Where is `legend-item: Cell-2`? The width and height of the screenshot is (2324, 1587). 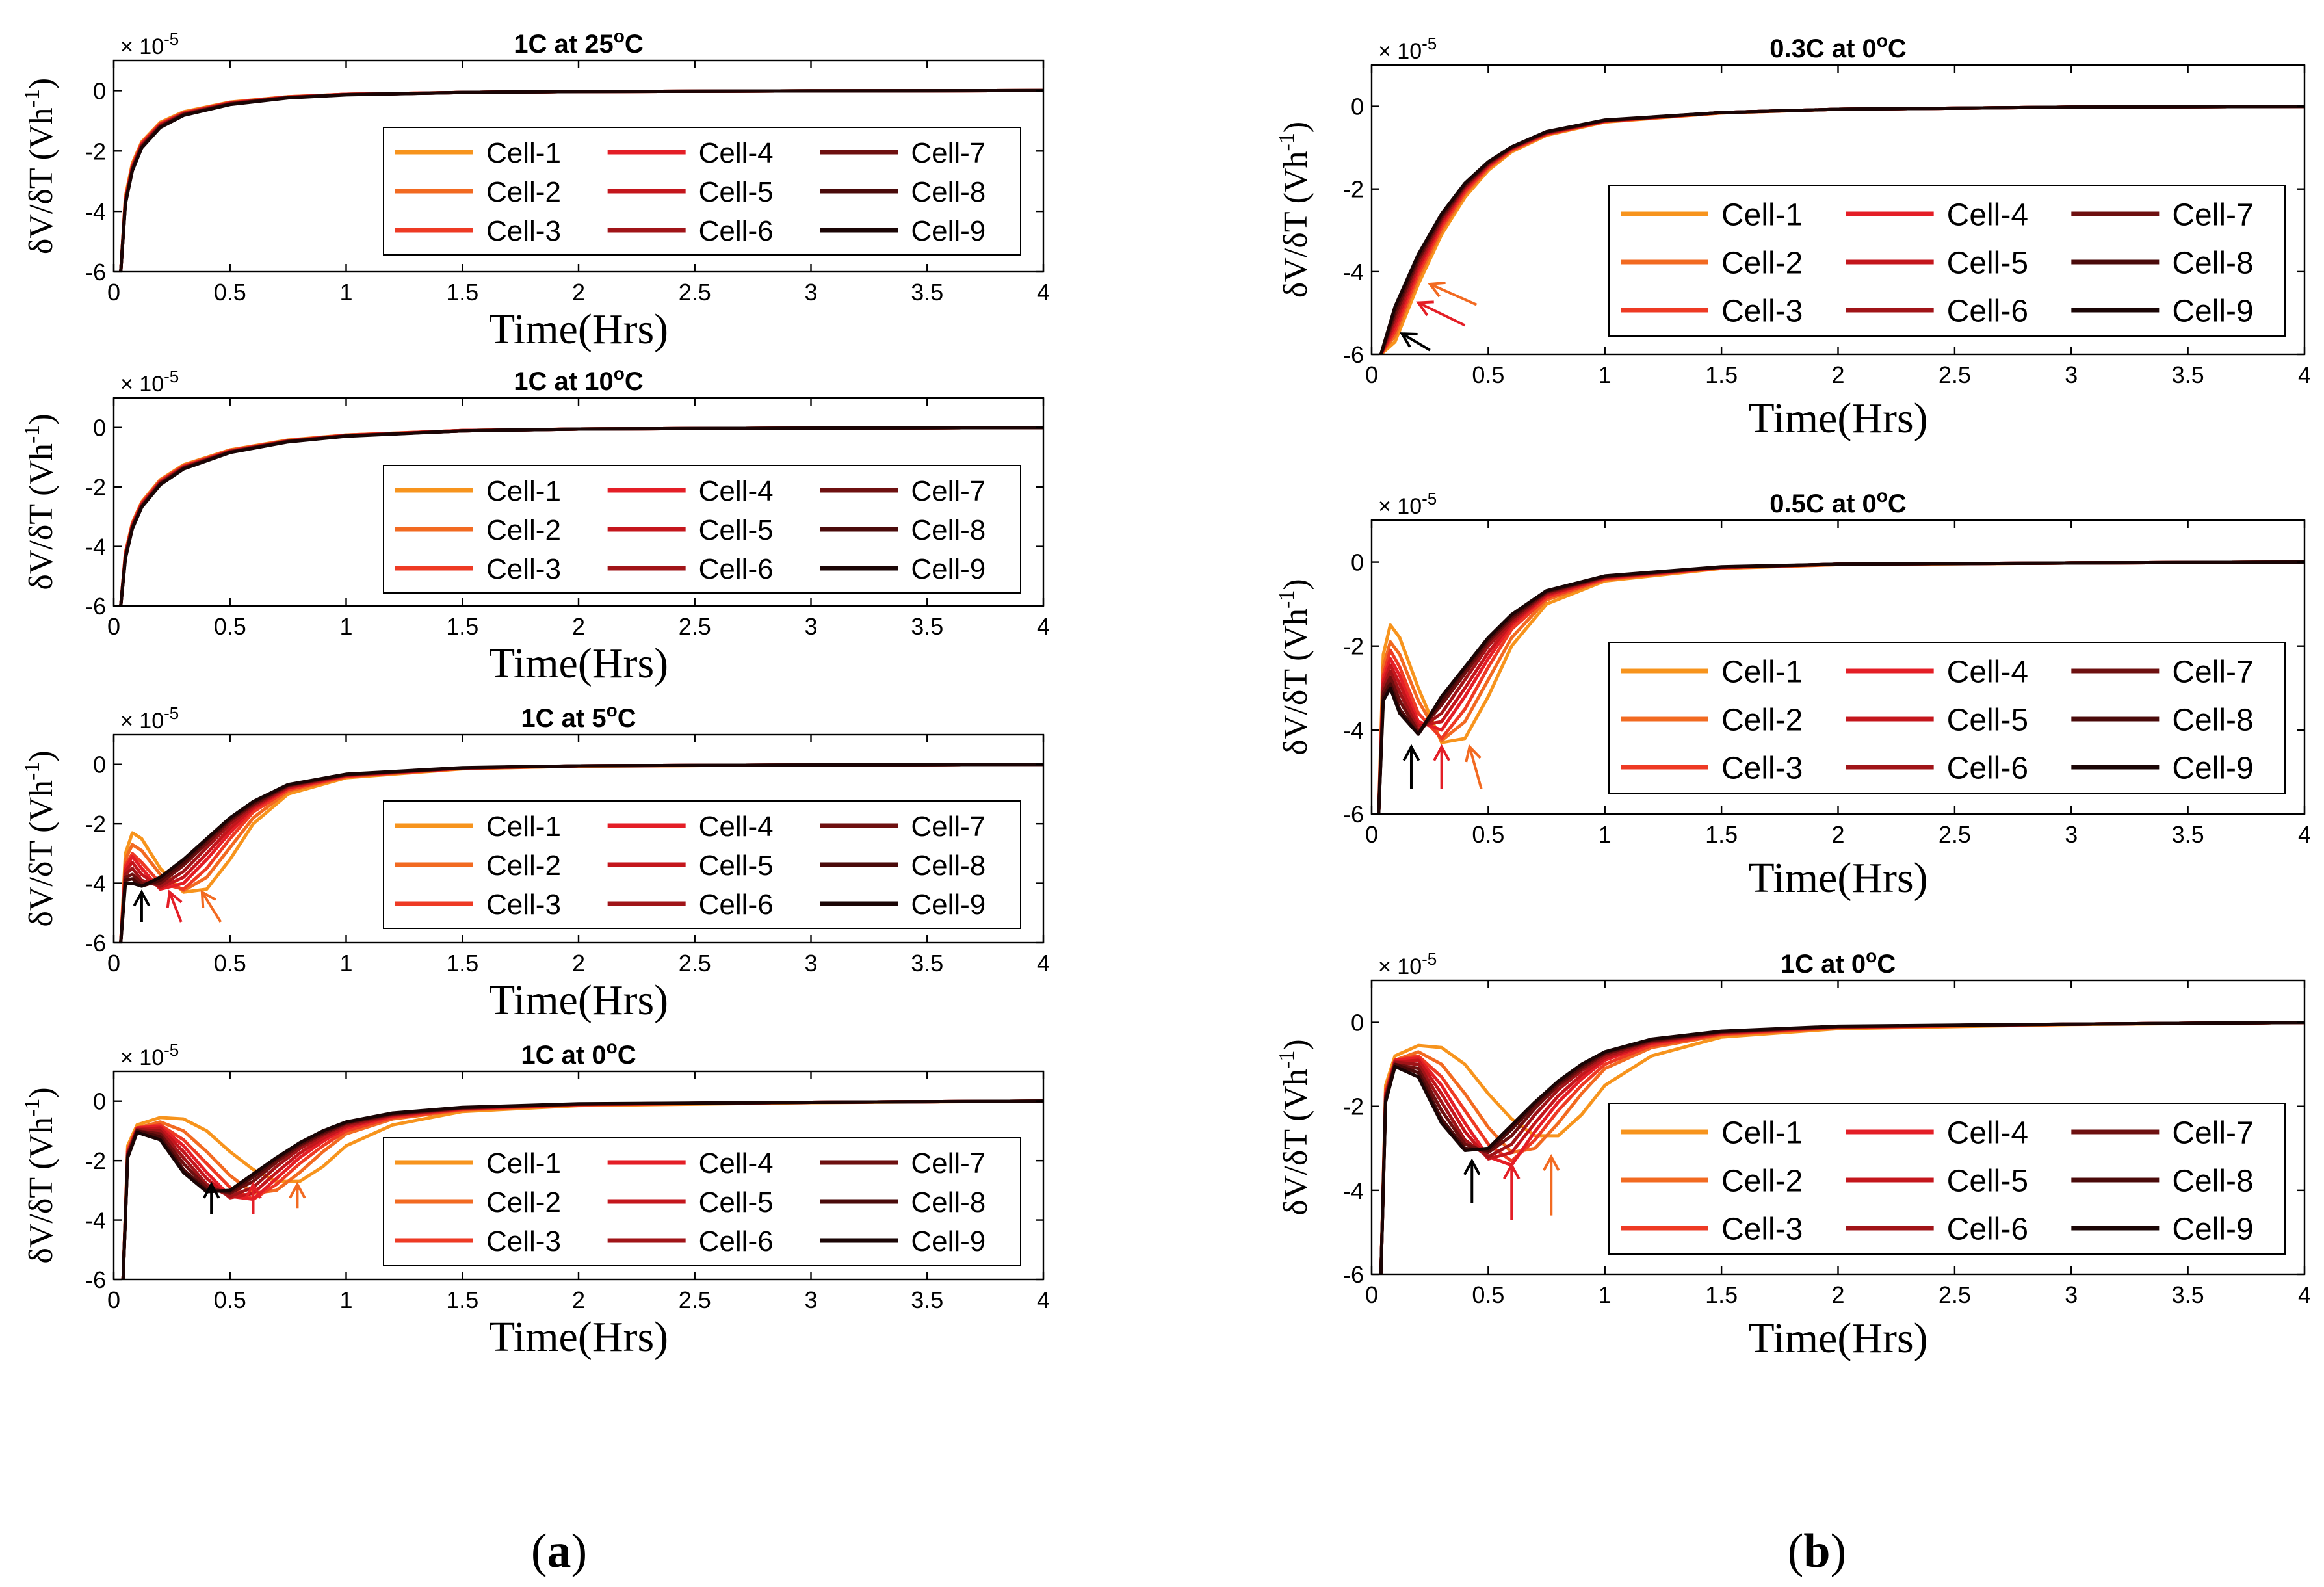
legend-item: Cell-2 is located at coordinates (1712, 263).